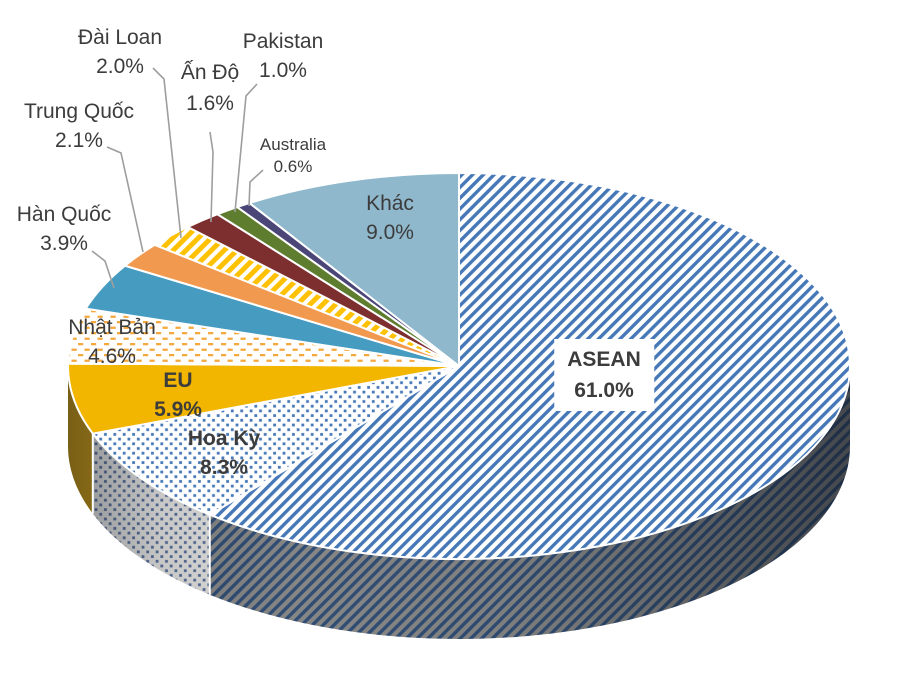 Image resolution: width=913 pixels, height=699 pixels. What do you see at coordinates (263, 398) in the screenshot?
I see `pie-slice-eu` at bounding box center [263, 398].